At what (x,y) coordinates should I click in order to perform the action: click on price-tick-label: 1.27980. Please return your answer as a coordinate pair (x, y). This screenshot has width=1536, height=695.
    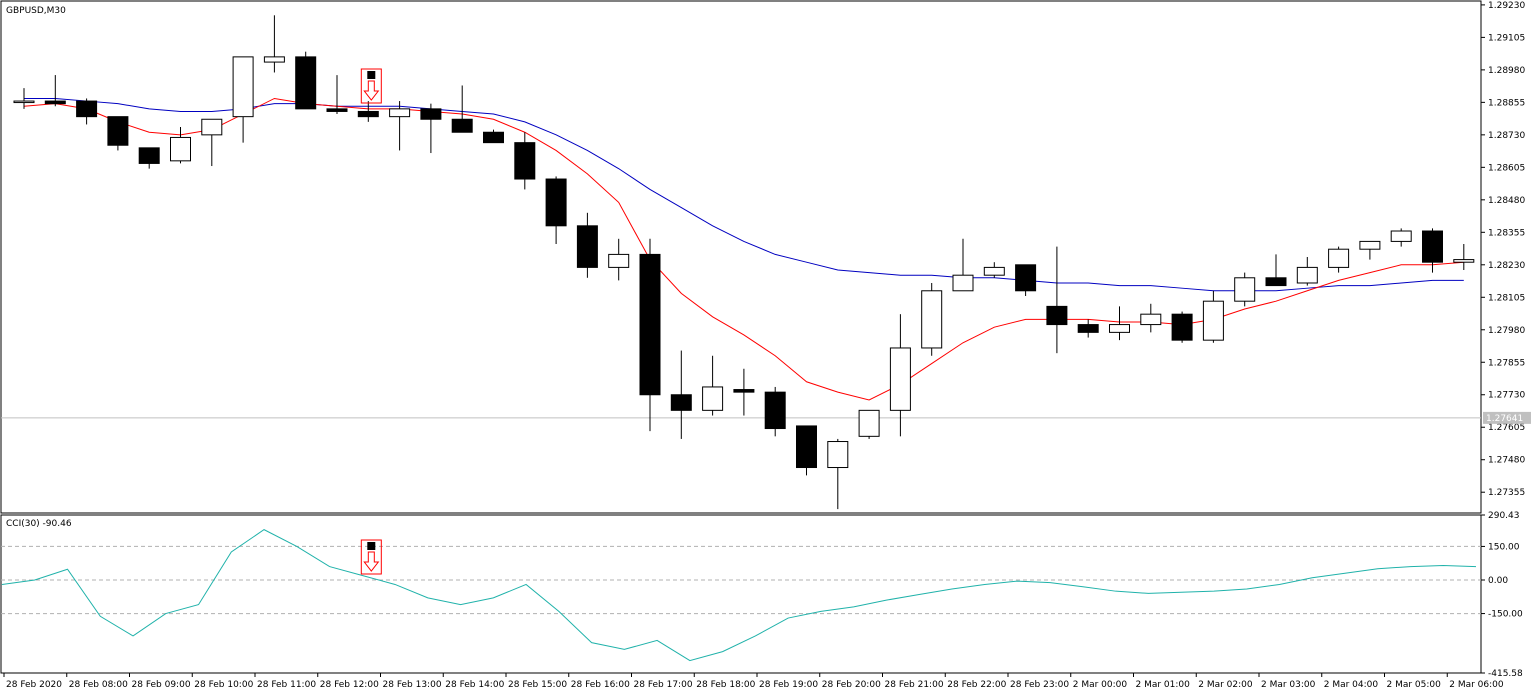
    Looking at the image, I should click on (1506, 331).